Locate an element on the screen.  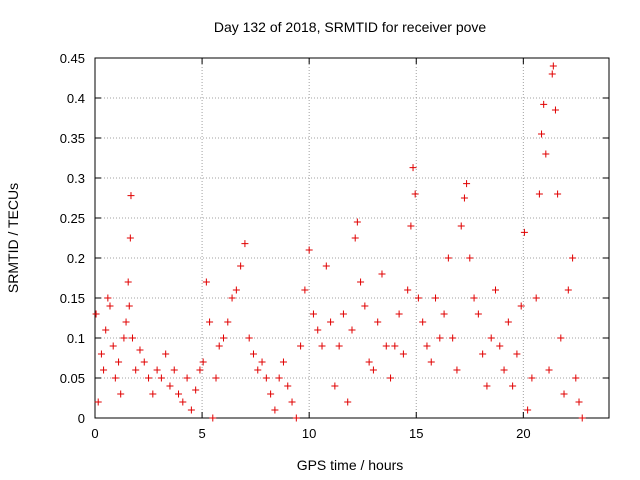
y-tick-label: 0.1 is located at coordinates (76, 338).